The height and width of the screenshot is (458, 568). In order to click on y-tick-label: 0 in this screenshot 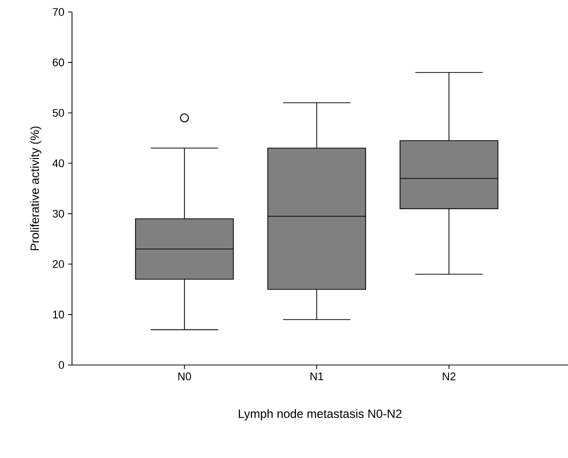, I will do `click(61, 365)`.